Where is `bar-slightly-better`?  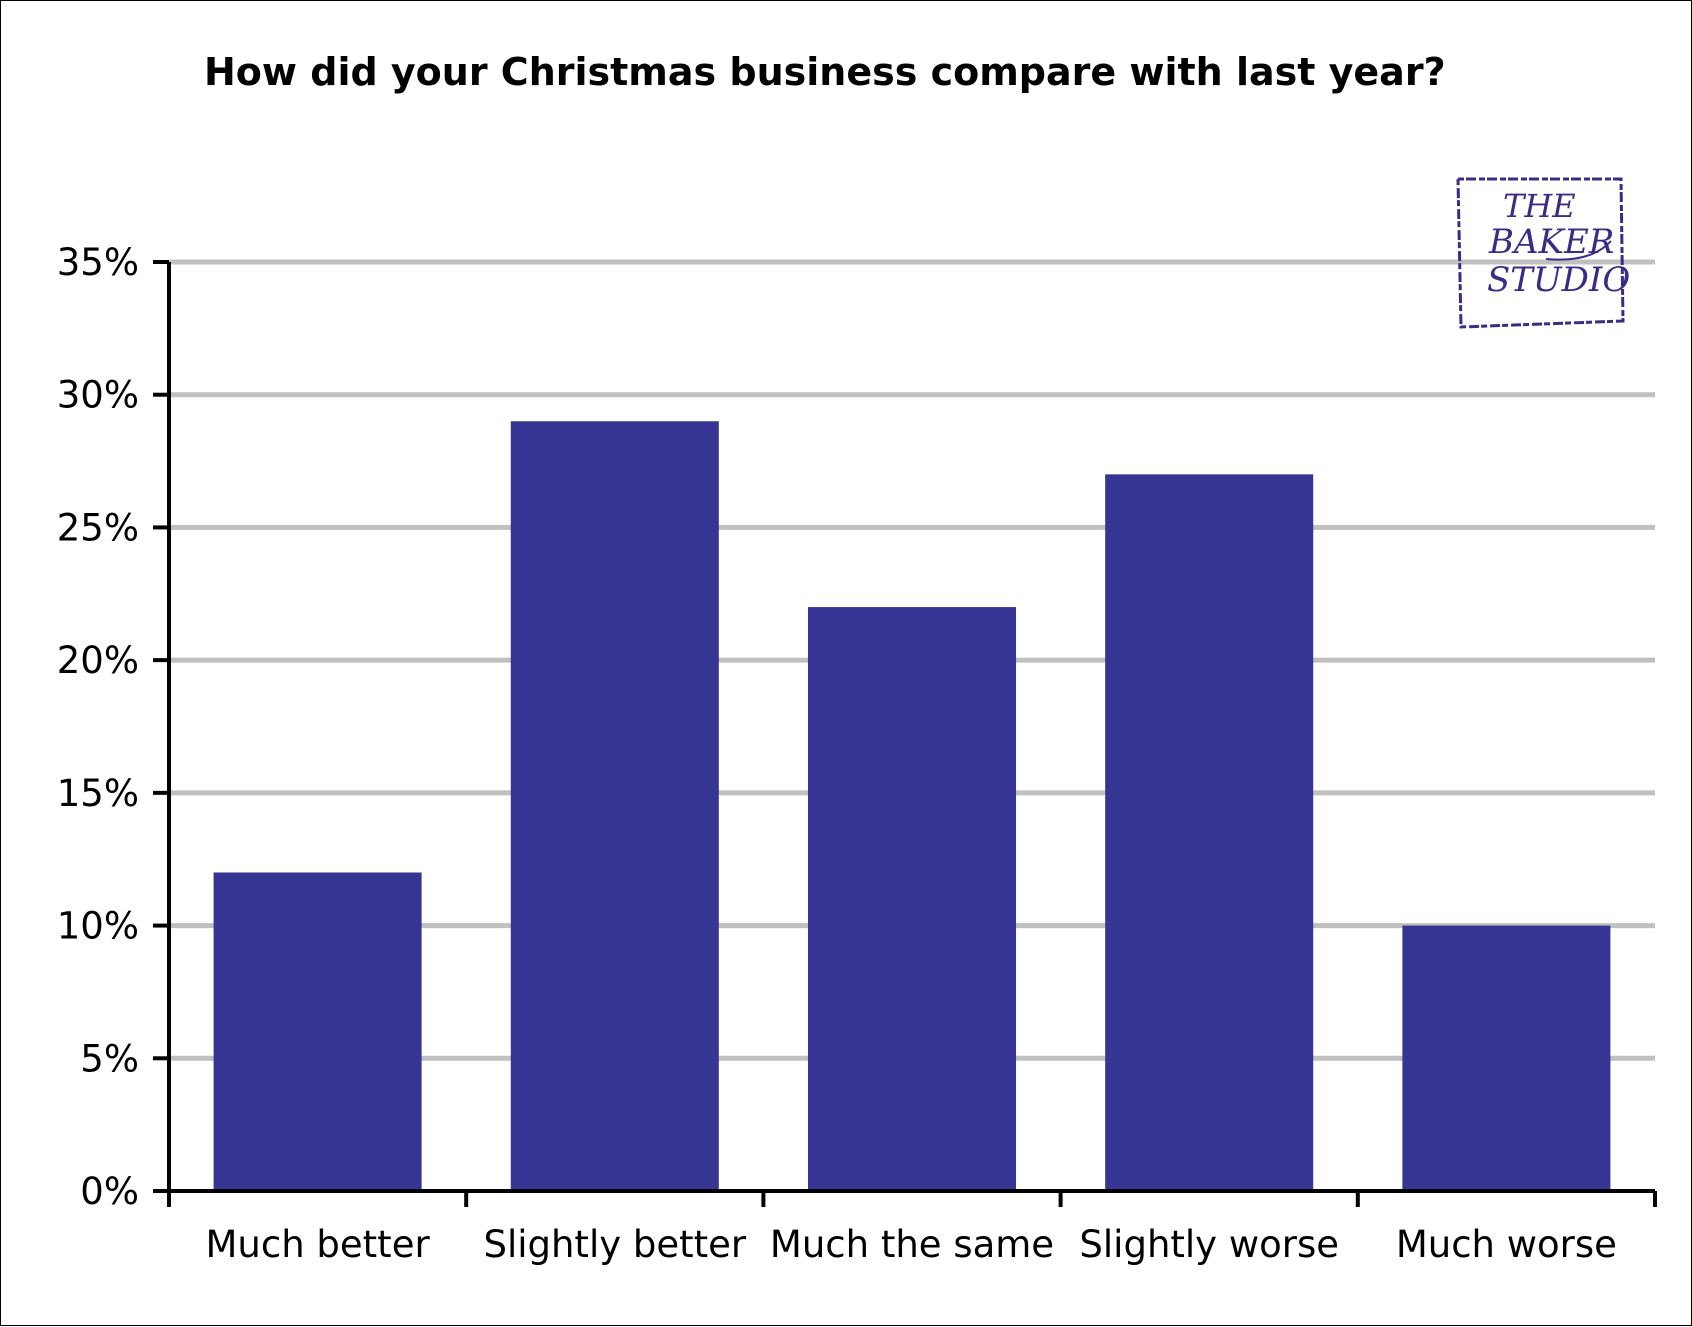 bar-slightly-better is located at coordinates (614, 806).